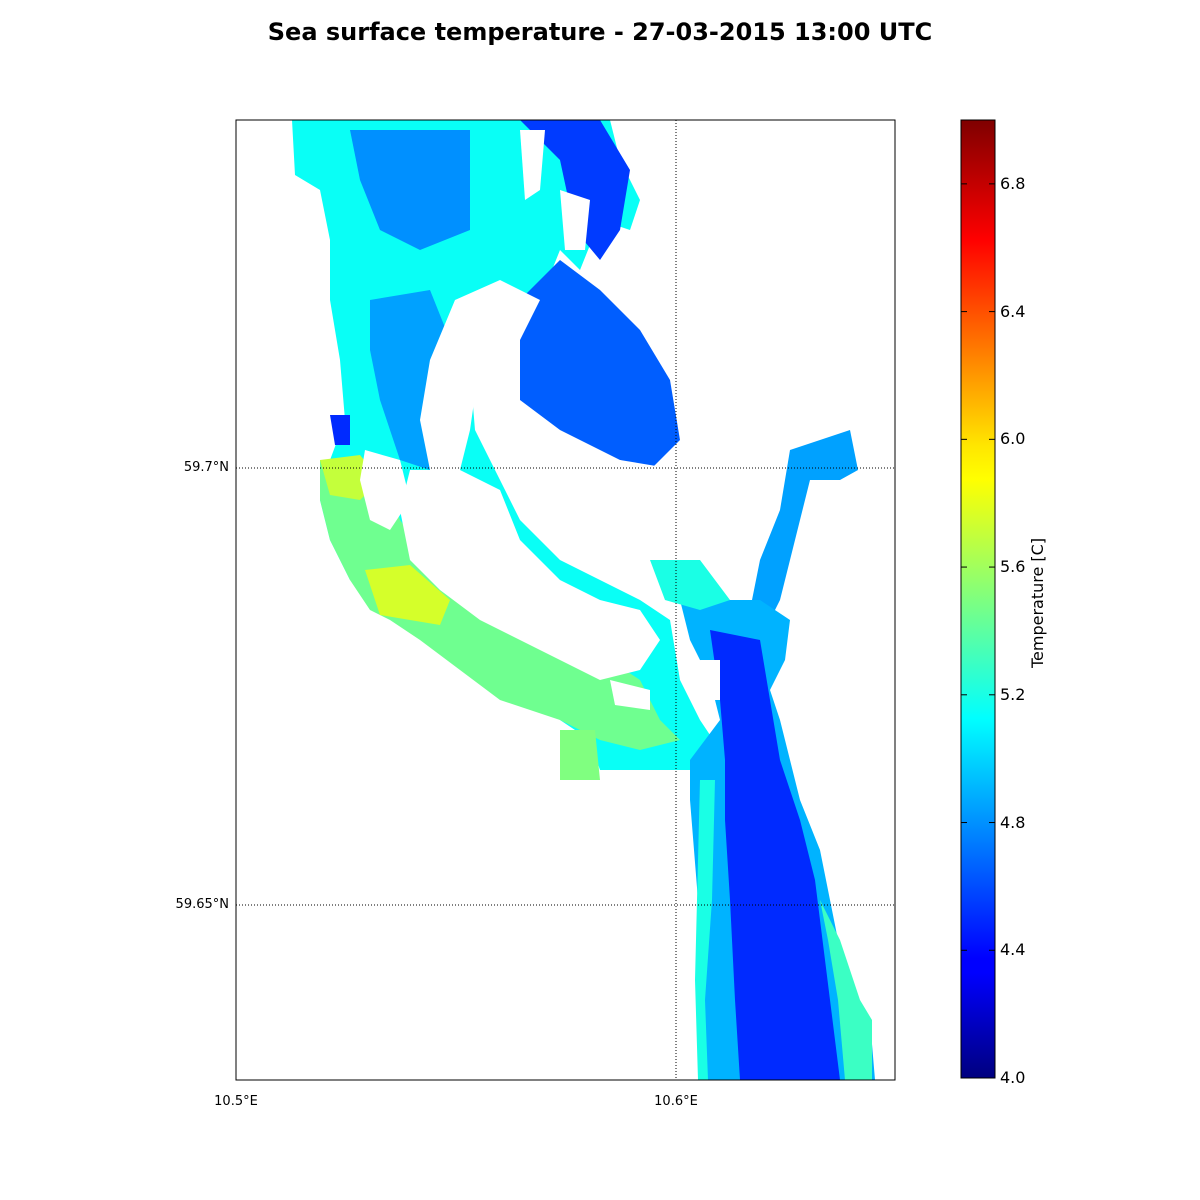 The image size is (1200, 1200). Describe the element at coordinates (1013, 822) in the screenshot. I see `colorbar-tick-label: 4.8` at that location.